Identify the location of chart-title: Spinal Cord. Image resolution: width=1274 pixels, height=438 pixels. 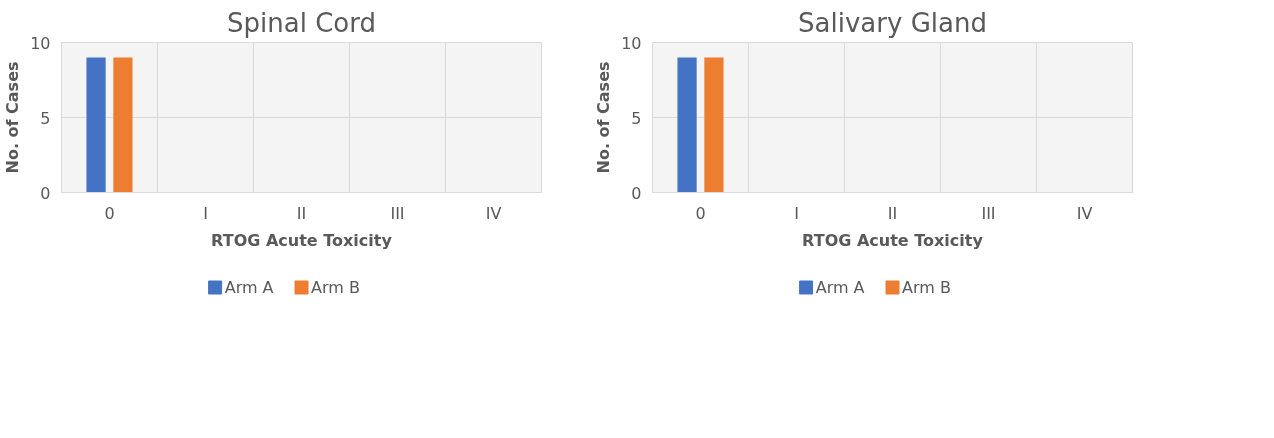
(301, 22).